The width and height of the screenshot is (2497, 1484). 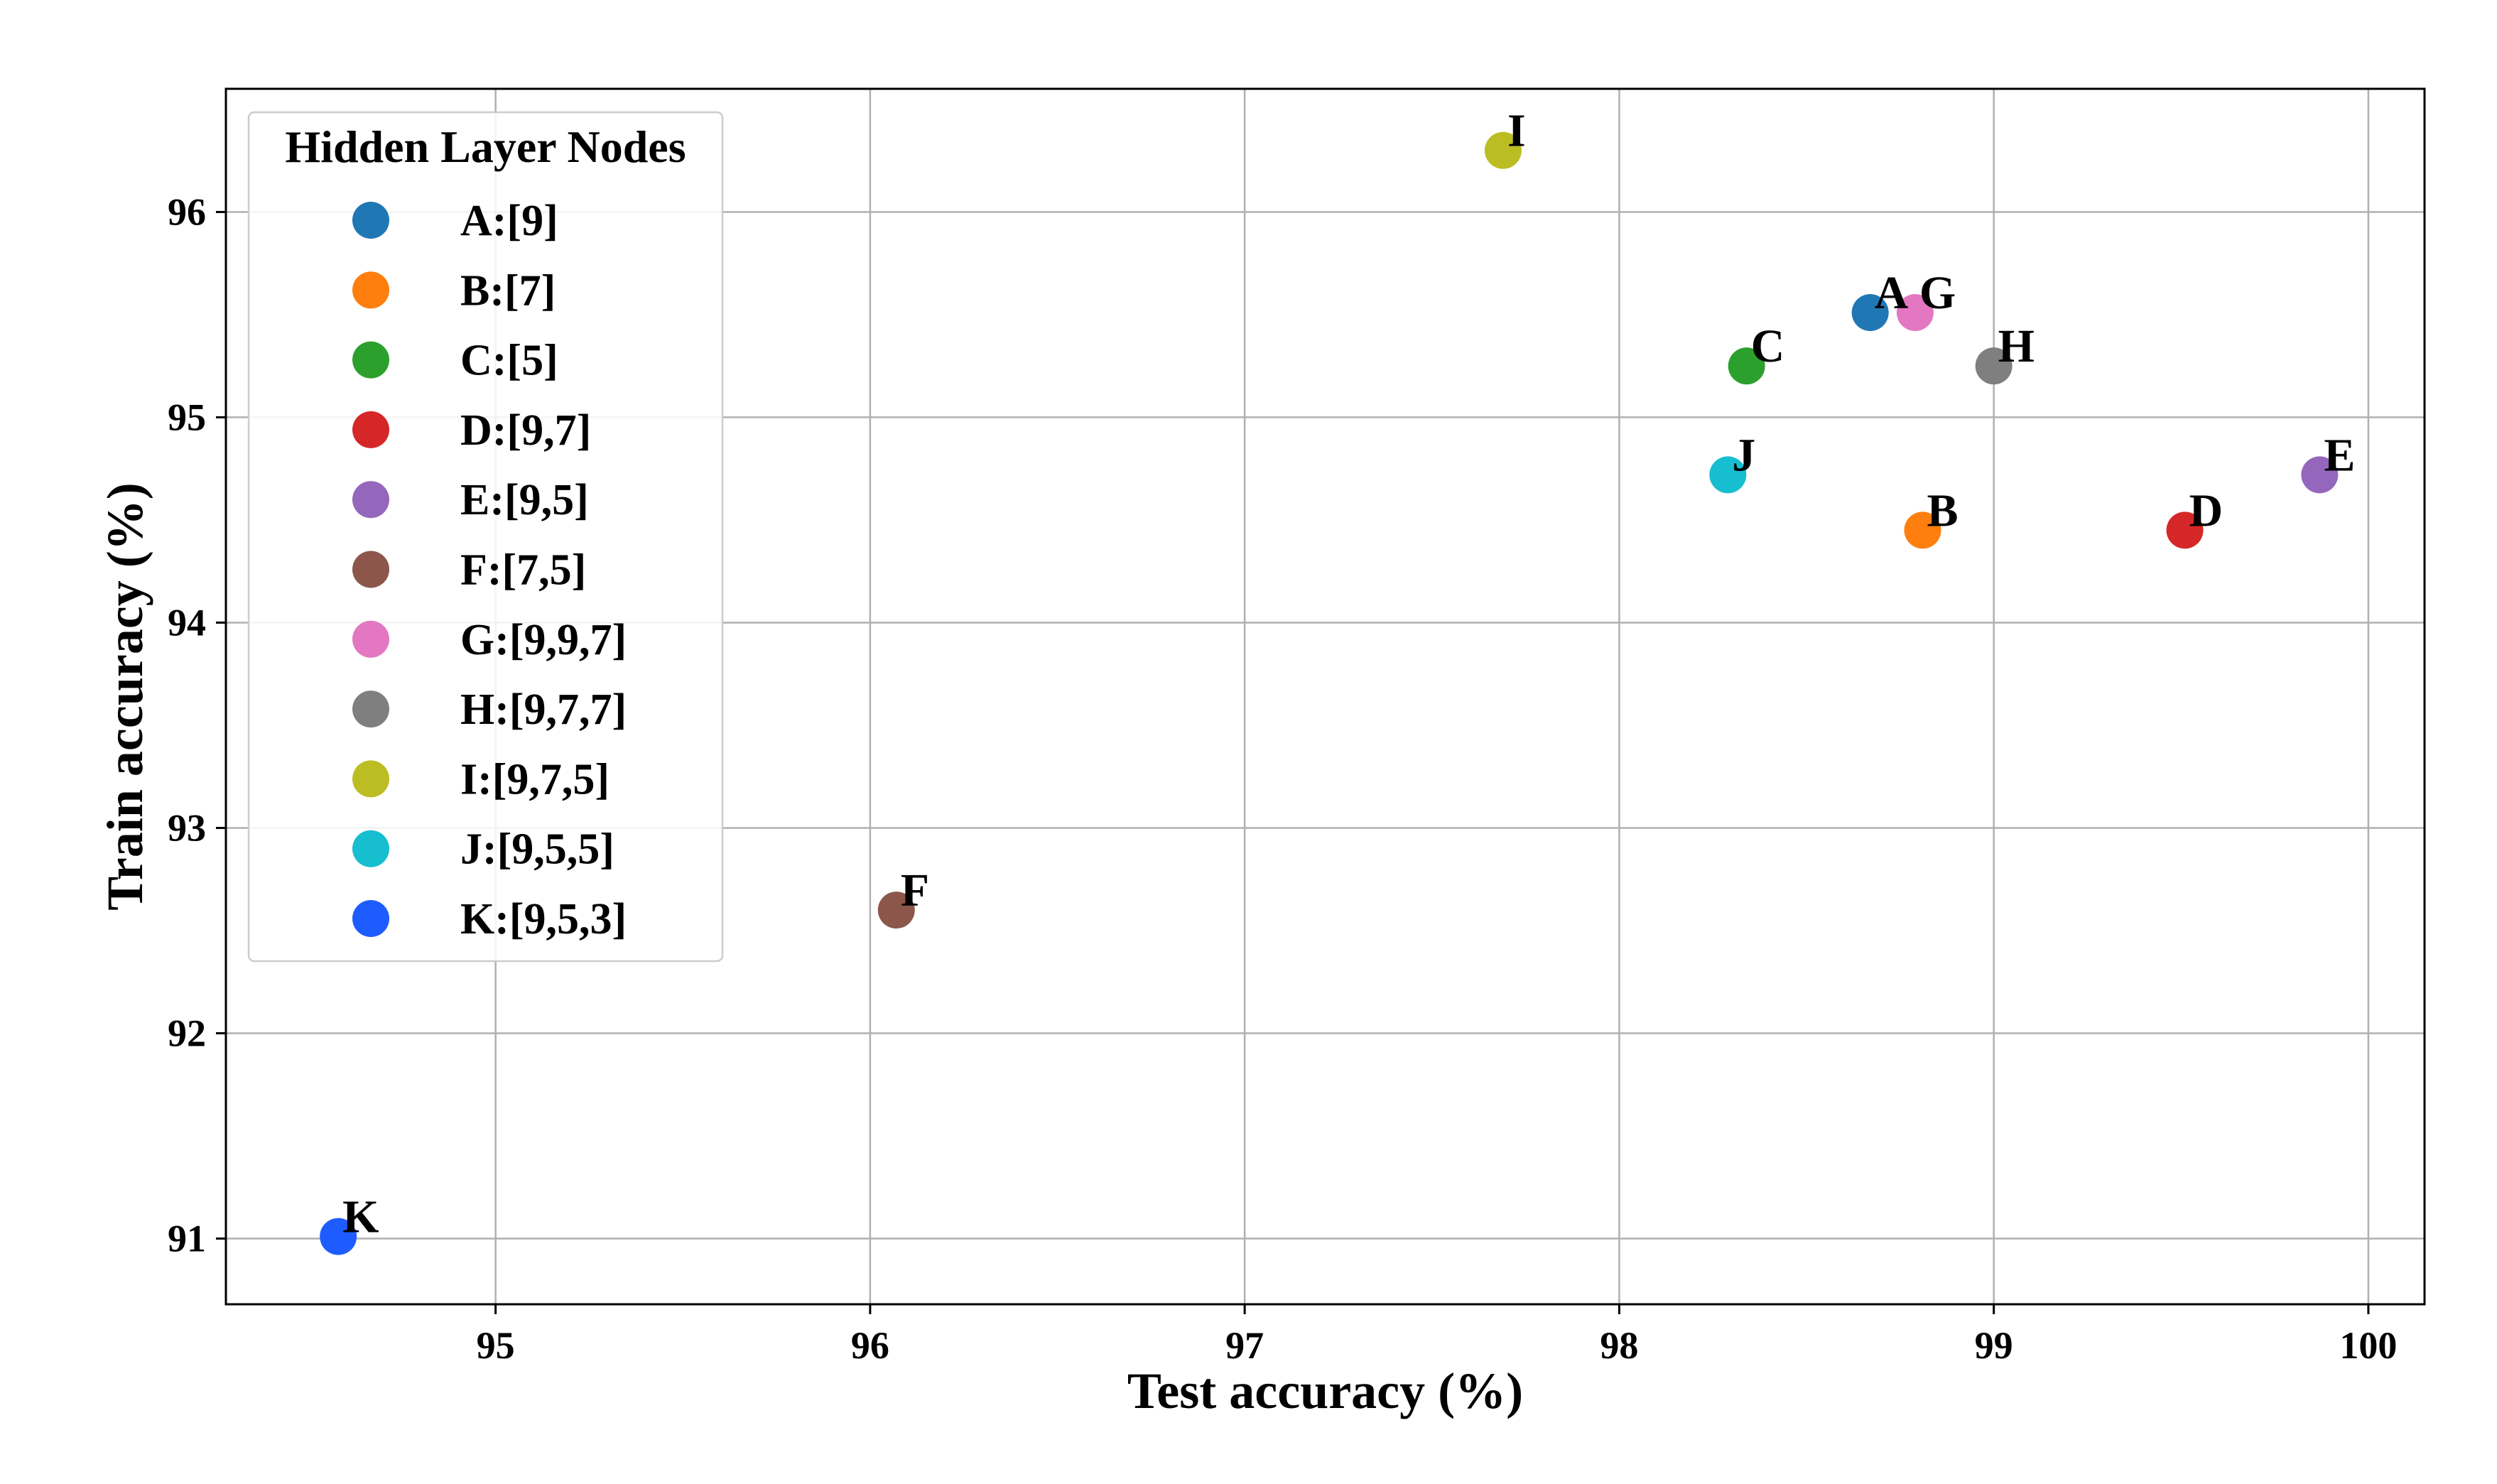 What do you see at coordinates (870, 1345) in the screenshot?
I see `x-tick-label: 96` at bounding box center [870, 1345].